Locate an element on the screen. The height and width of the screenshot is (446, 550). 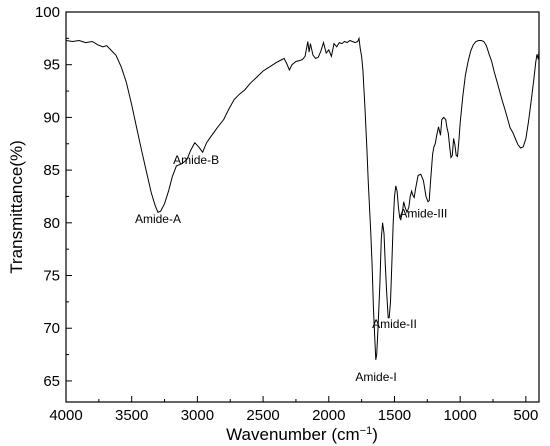
y-tick-label: 80 is located at coordinates (51, 223).